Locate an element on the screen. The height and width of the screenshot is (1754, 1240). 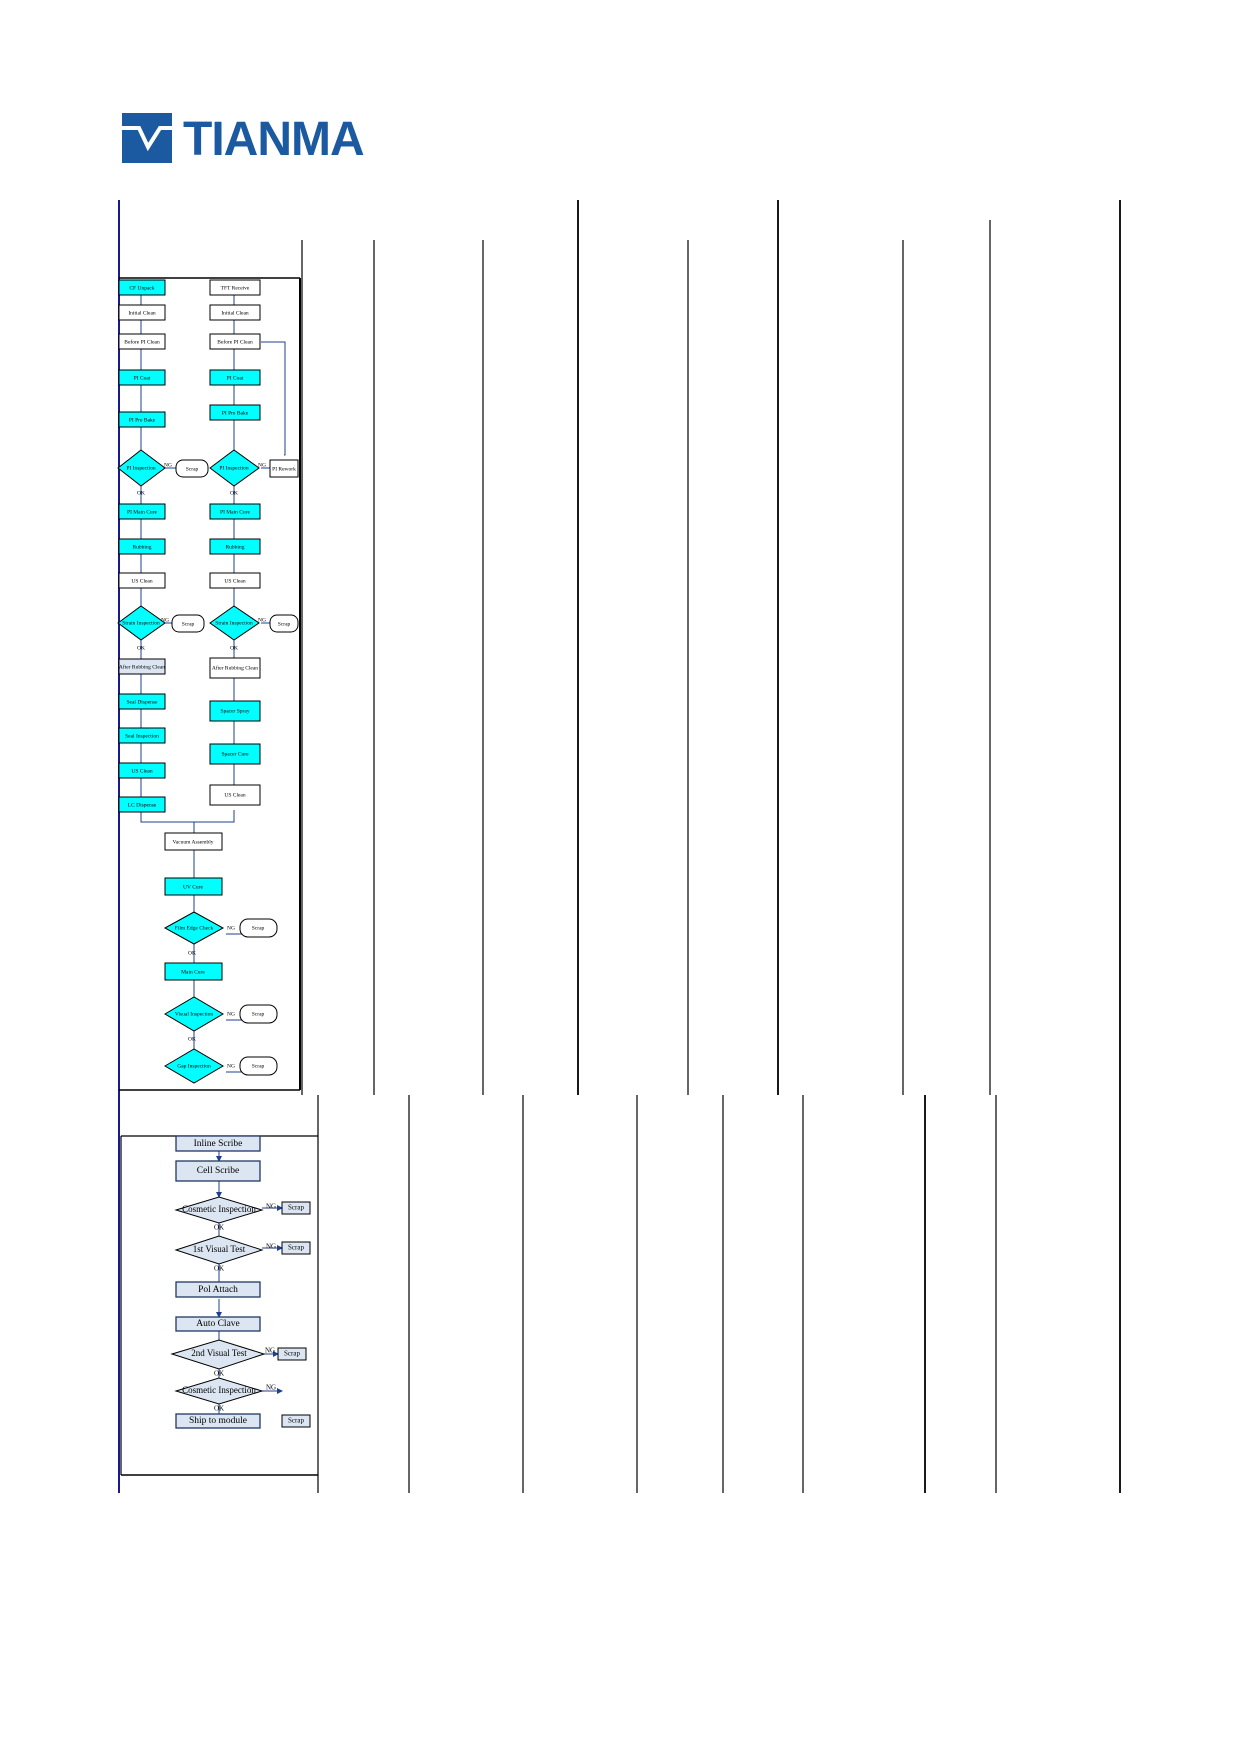
uv-cure-label: UV Cure is located at coordinates (193, 887).